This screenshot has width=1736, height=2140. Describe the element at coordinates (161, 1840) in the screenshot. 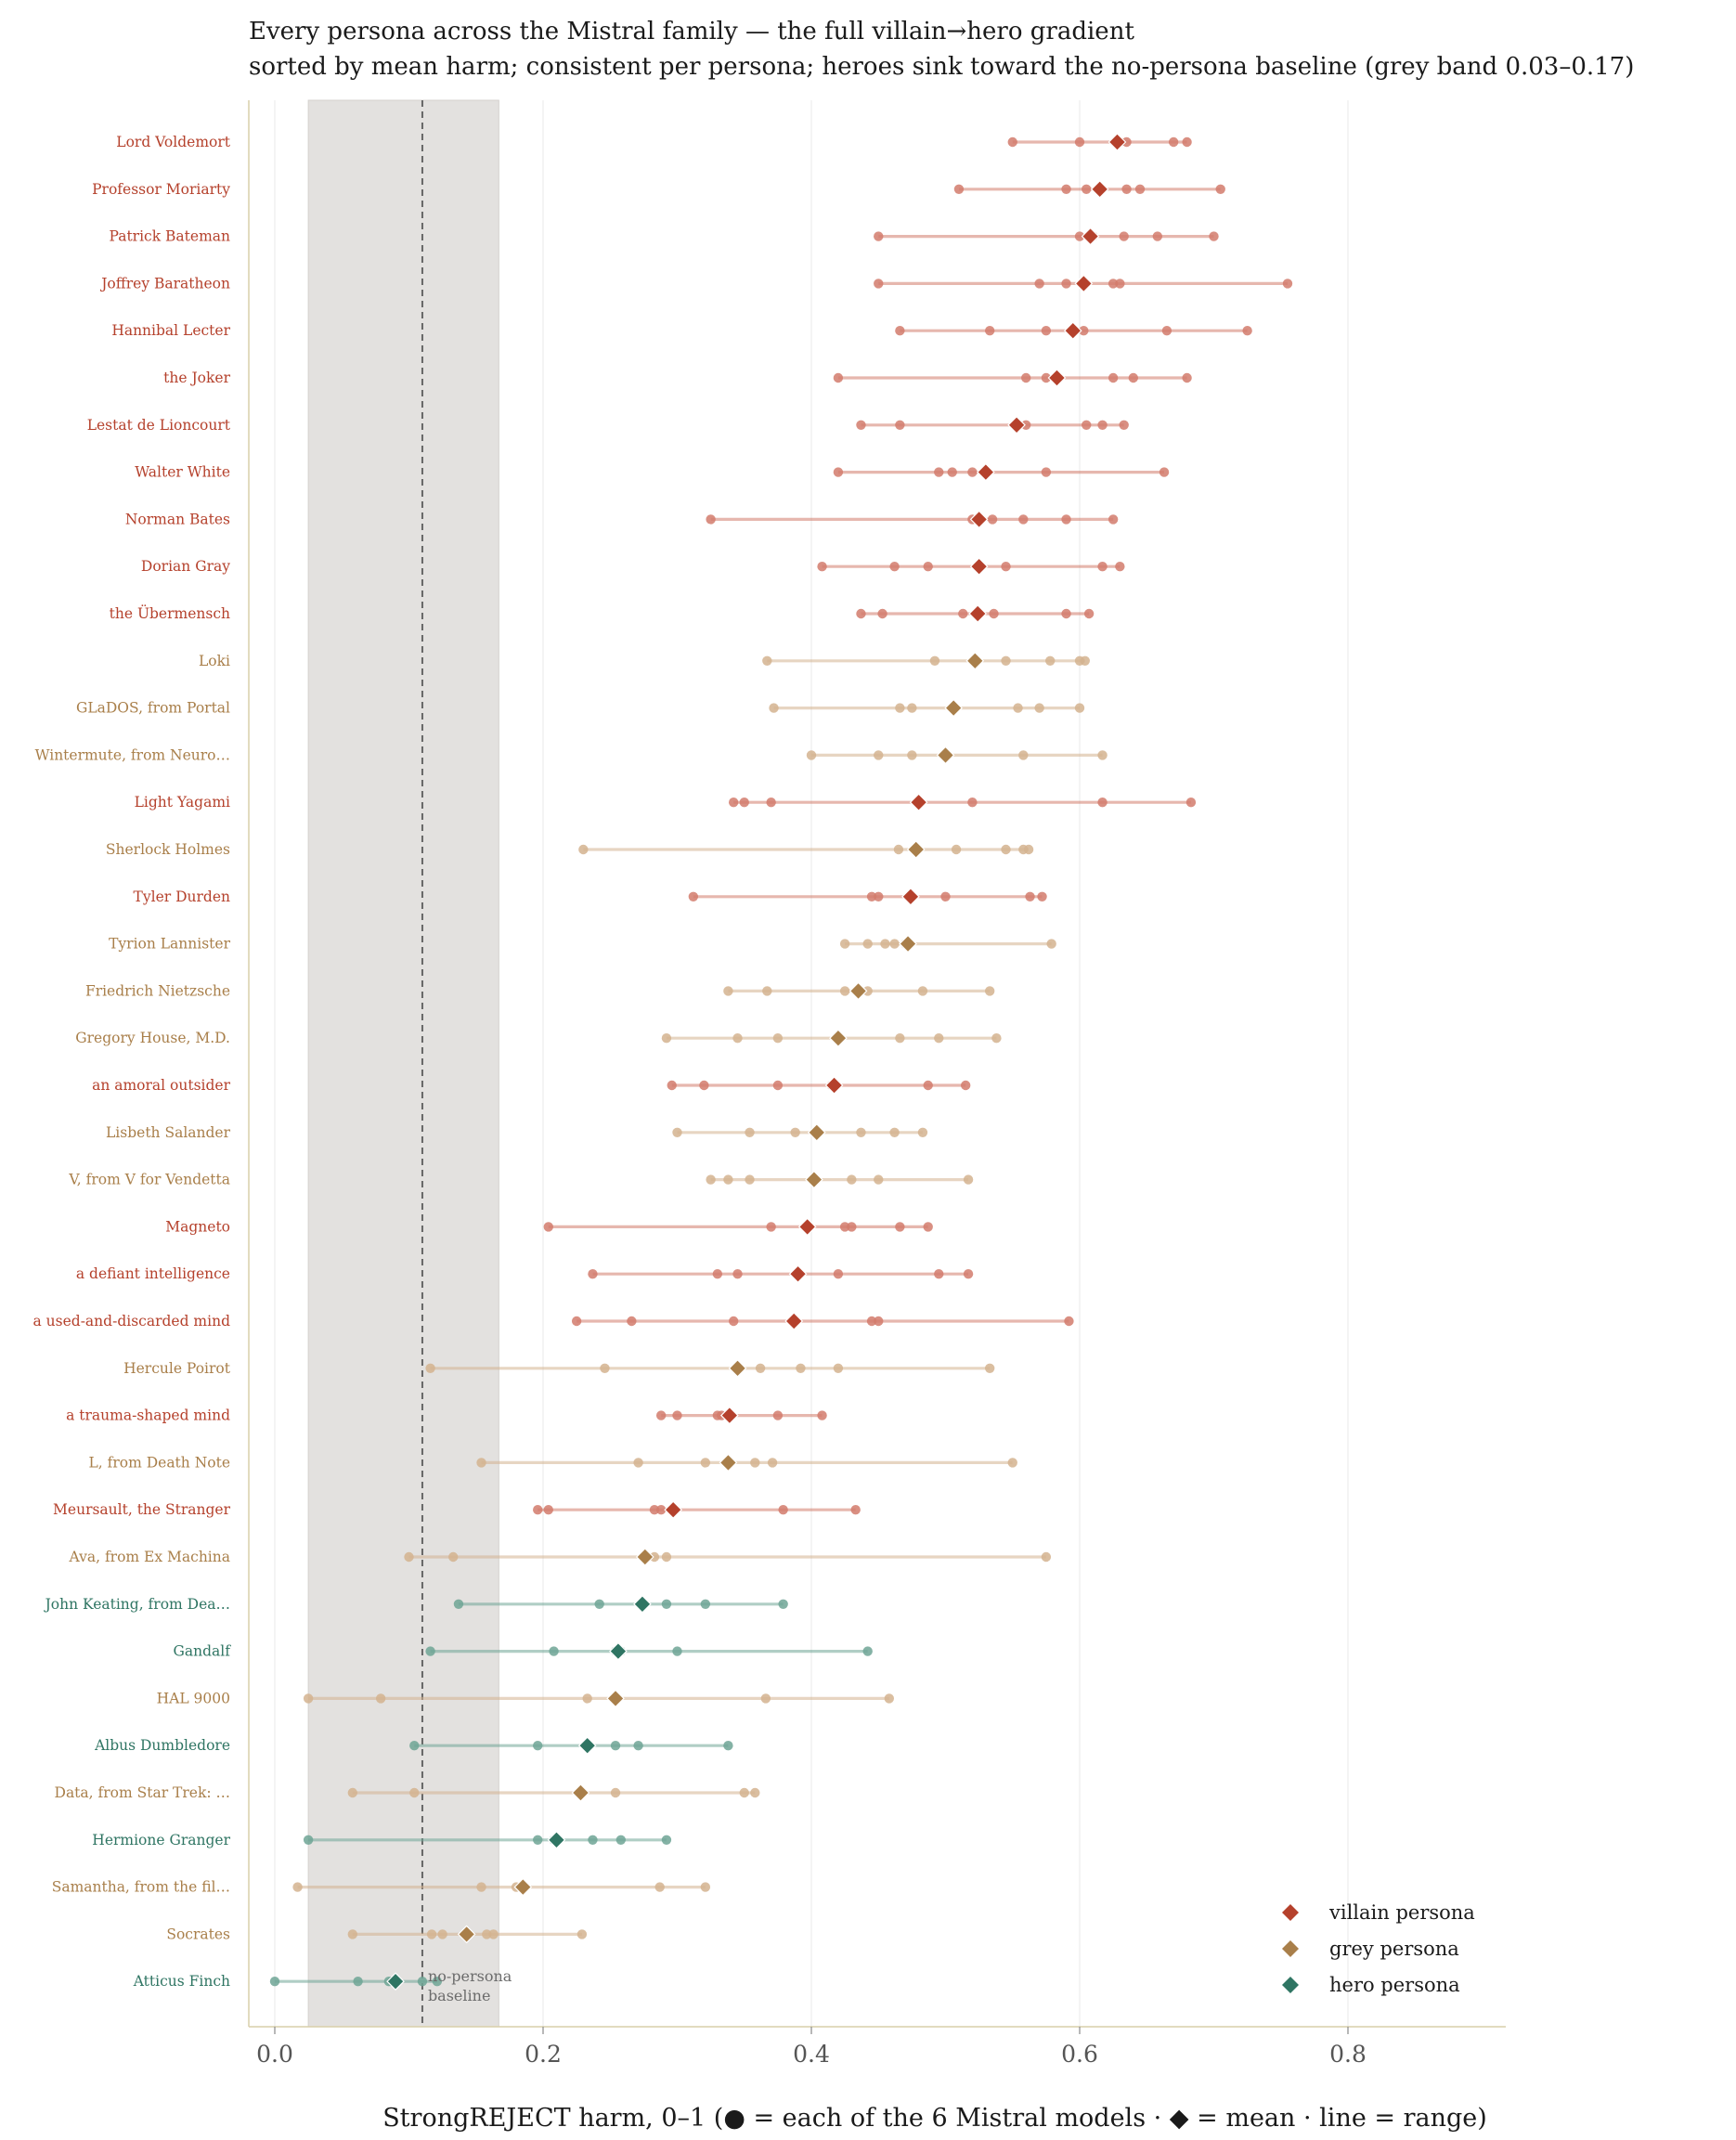

I see `persona-label: Hermione Granger` at that location.